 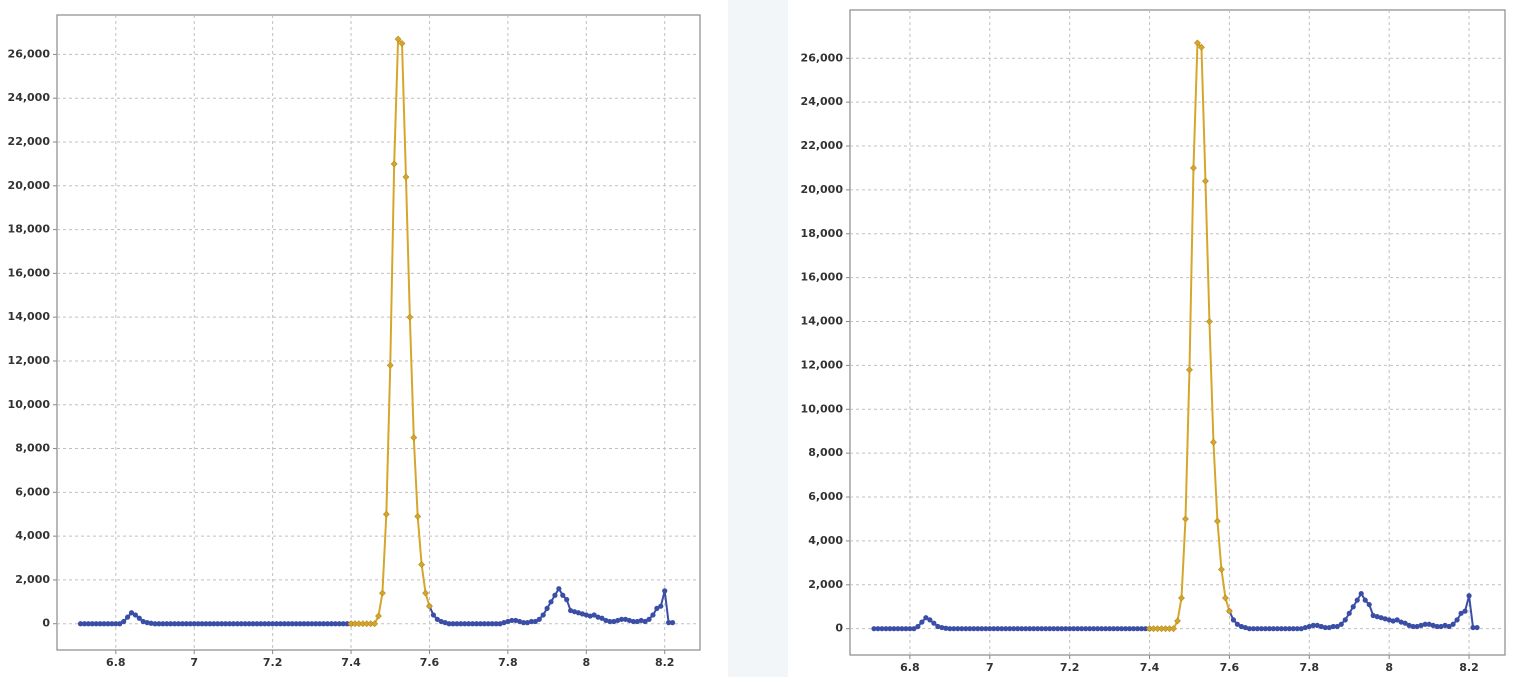 What do you see at coordinates (758, 338) in the screenshot?
I see `gap` at bounding box center [758, 338].